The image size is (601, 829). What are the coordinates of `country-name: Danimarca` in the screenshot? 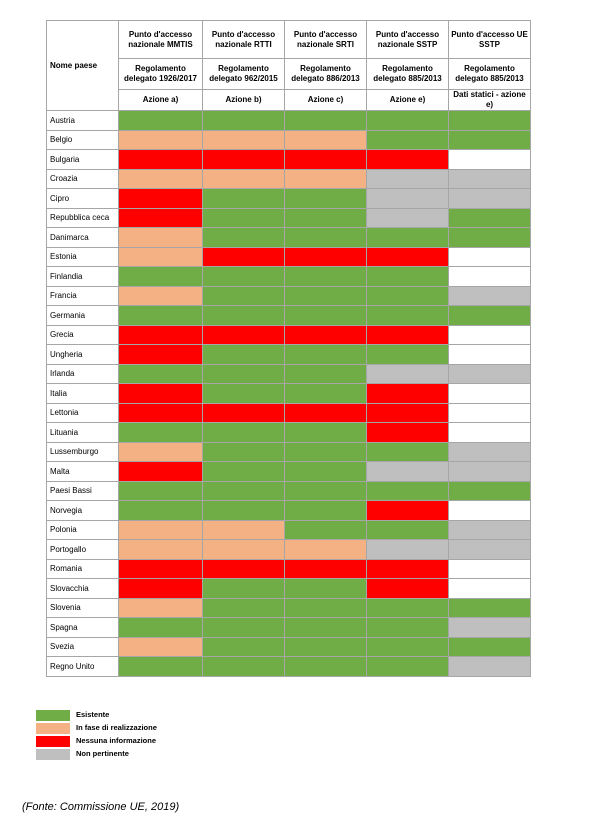 It's located at (82, 237).